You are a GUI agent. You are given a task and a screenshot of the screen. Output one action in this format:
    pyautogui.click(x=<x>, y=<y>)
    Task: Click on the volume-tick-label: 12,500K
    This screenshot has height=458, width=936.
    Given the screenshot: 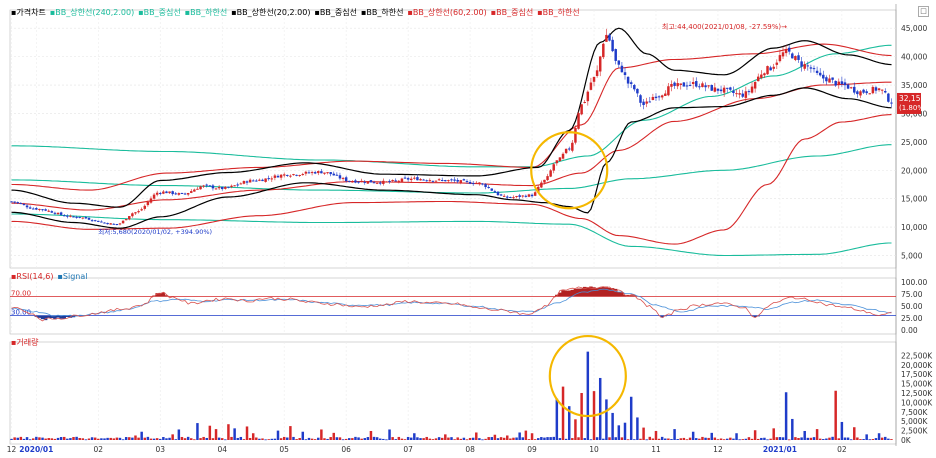 What is the action you would take?
    pyautogui.click(x=917, y=393)
    